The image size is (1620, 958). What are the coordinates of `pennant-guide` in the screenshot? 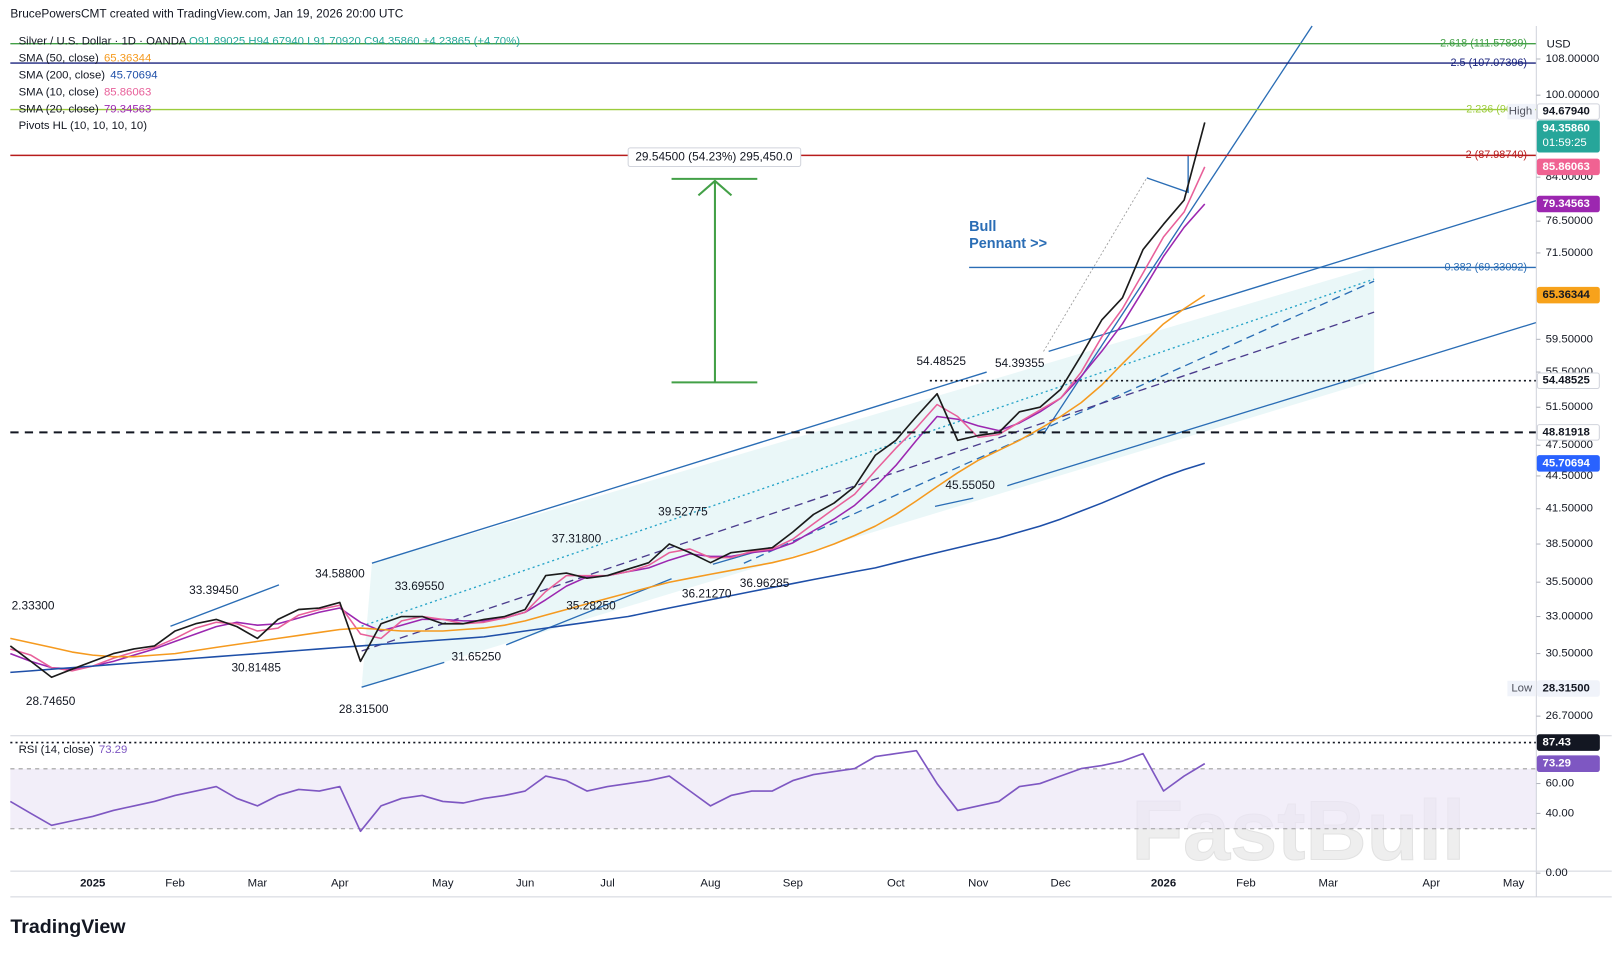 It's located at (1095, 264).